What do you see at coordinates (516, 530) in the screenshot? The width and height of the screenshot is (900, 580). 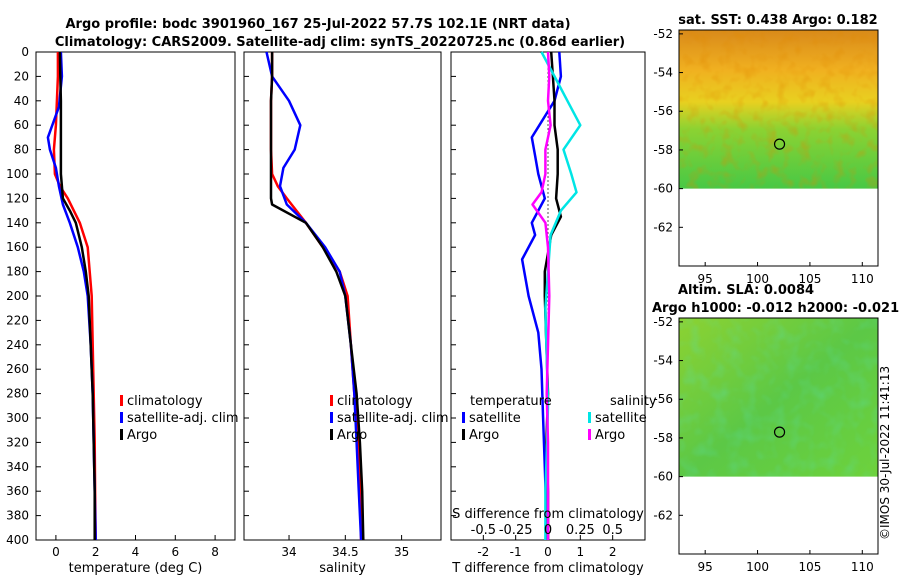 I see `difference-stick-label: -0.25` at bounding box center [516, 530].